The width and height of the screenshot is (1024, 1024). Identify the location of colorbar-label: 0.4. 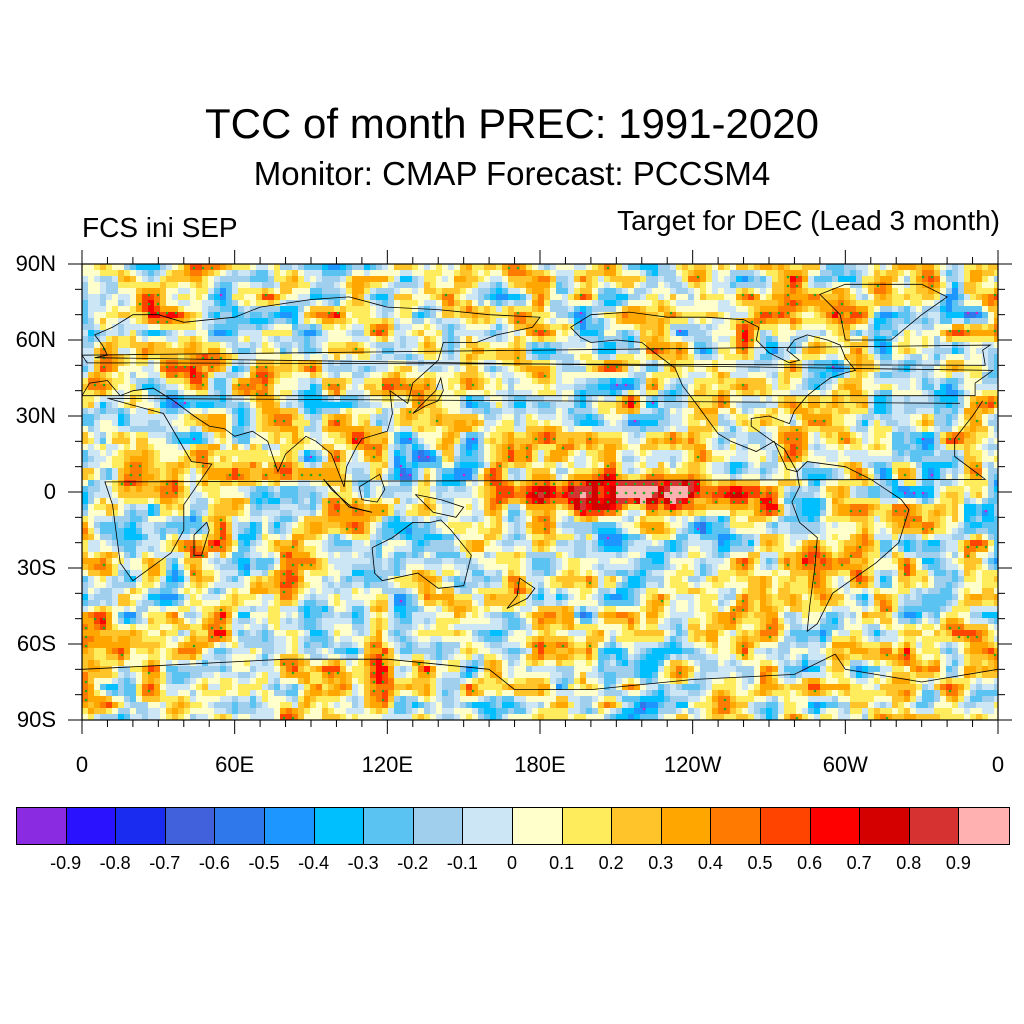
(710, 863).